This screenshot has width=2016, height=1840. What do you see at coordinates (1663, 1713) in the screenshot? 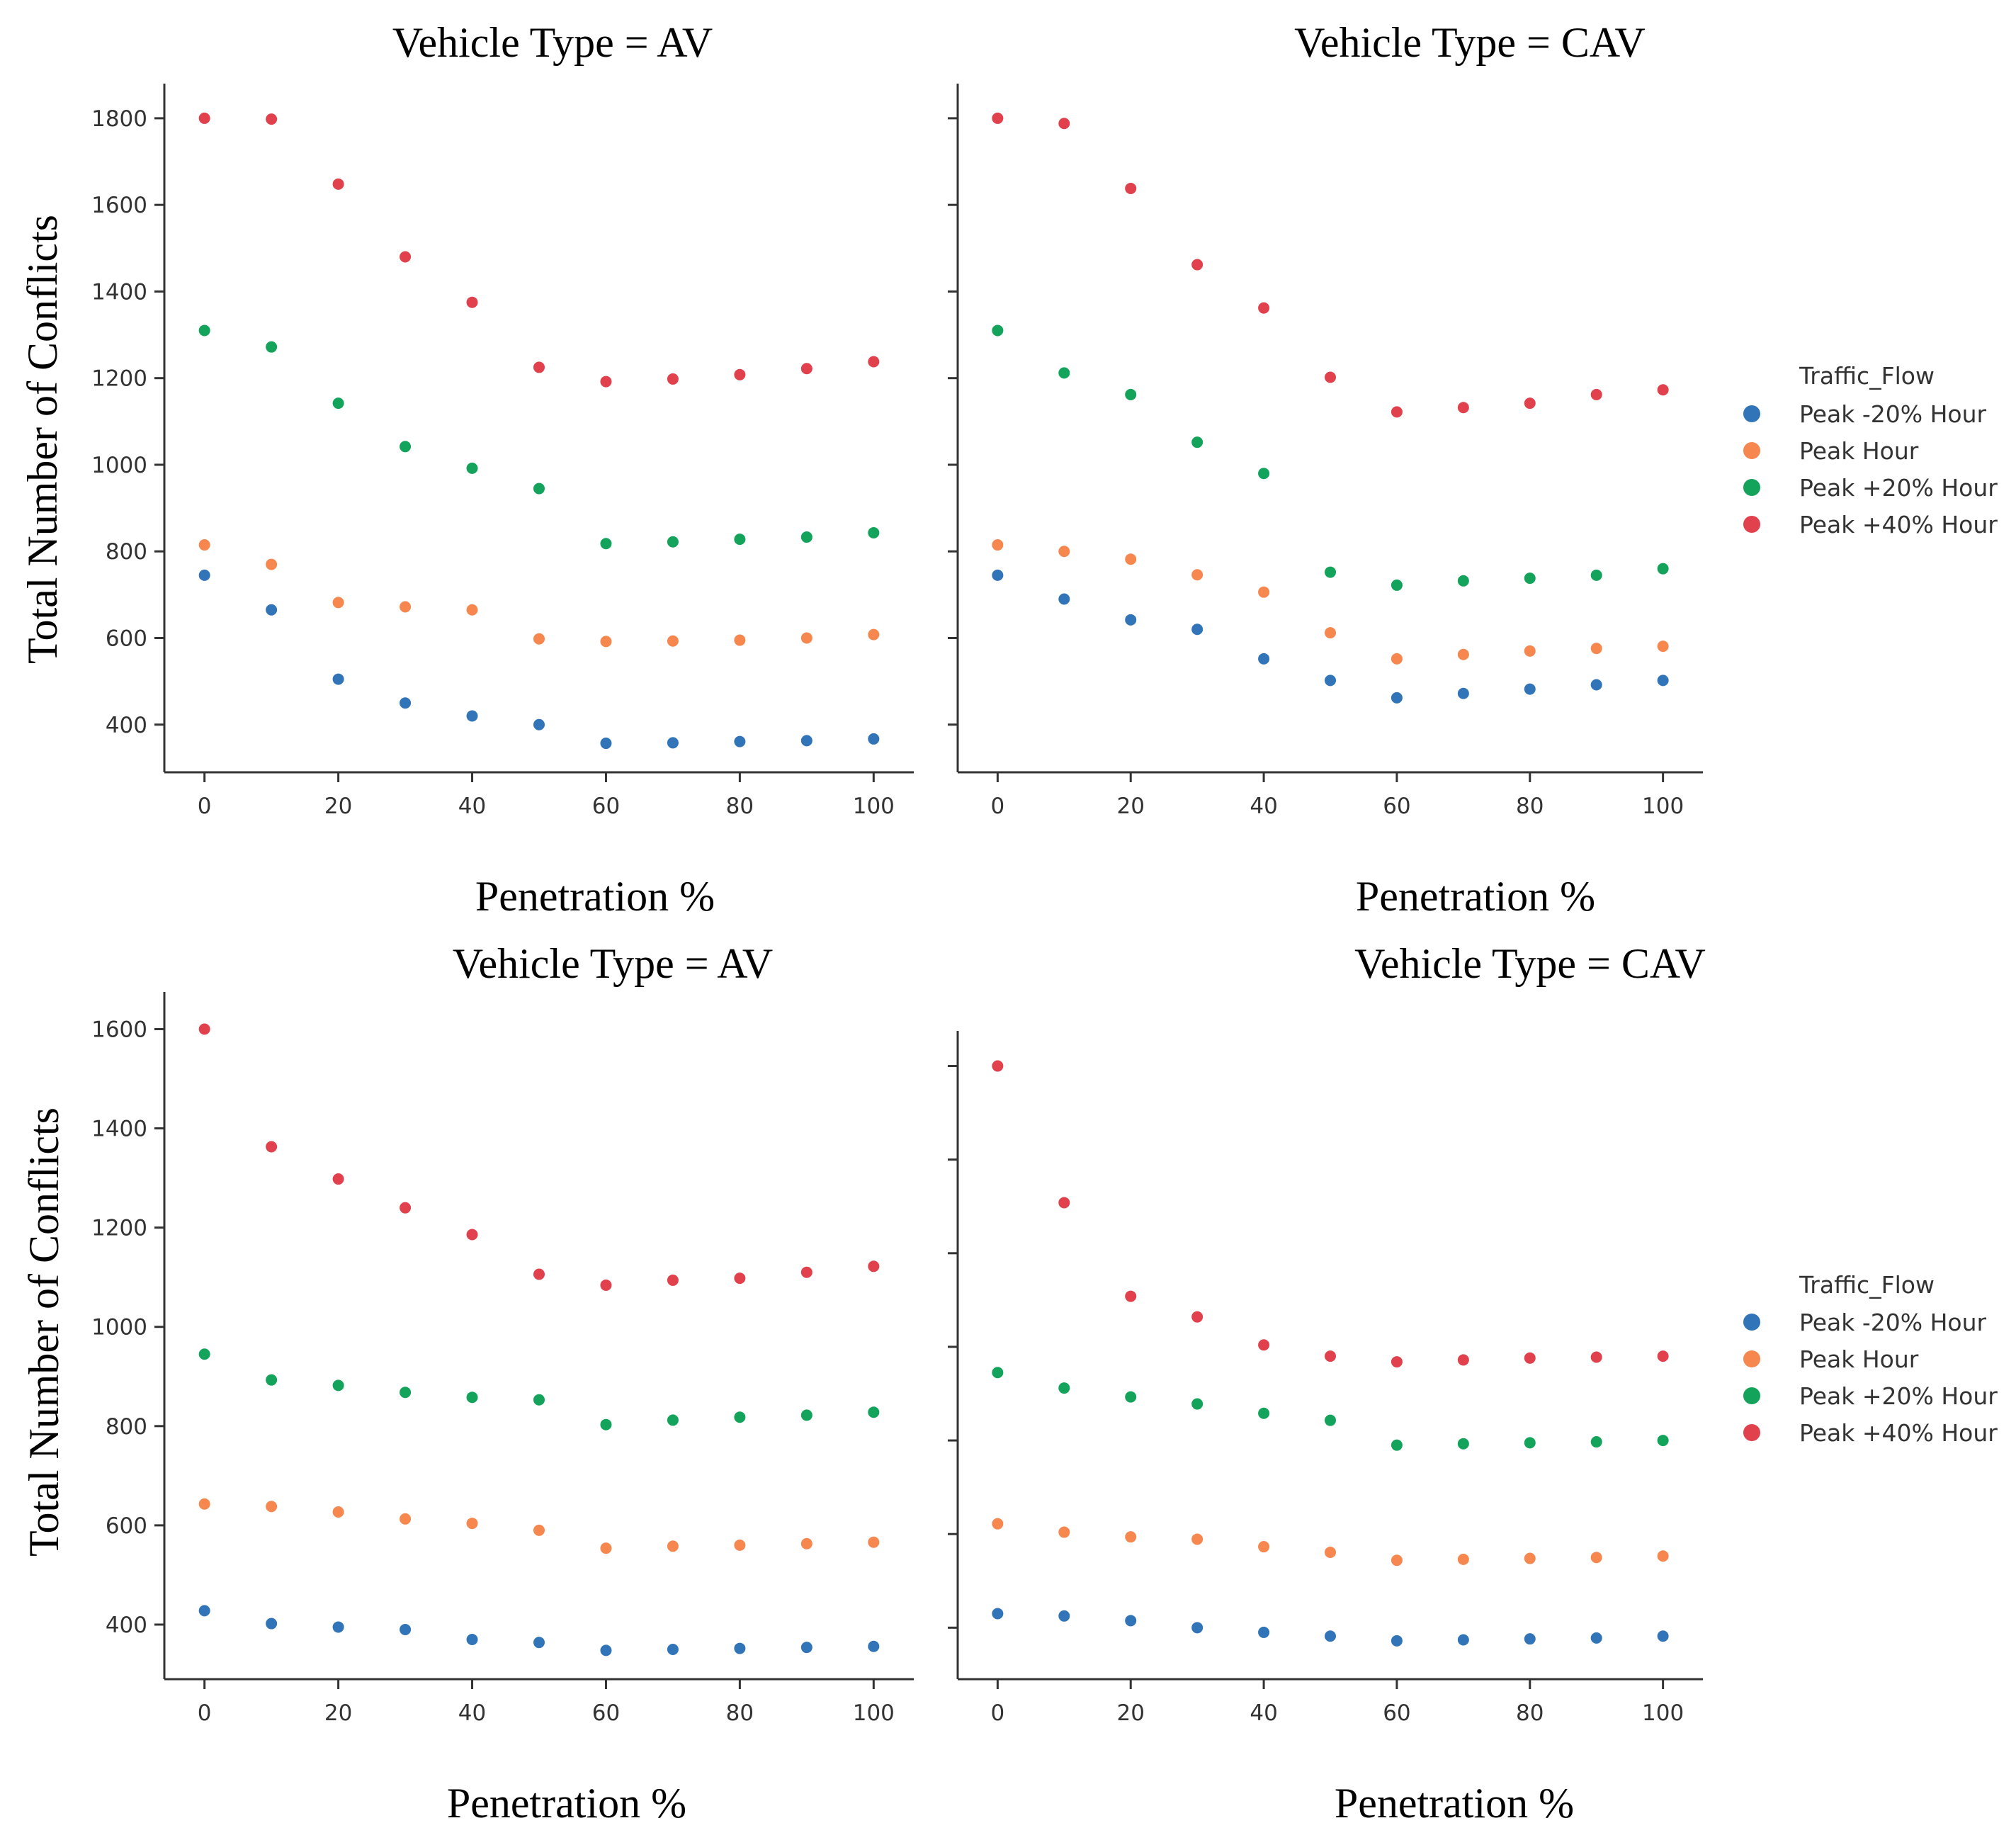
I see `x-tick-label: 100` at bounding box center [1663, 1713].